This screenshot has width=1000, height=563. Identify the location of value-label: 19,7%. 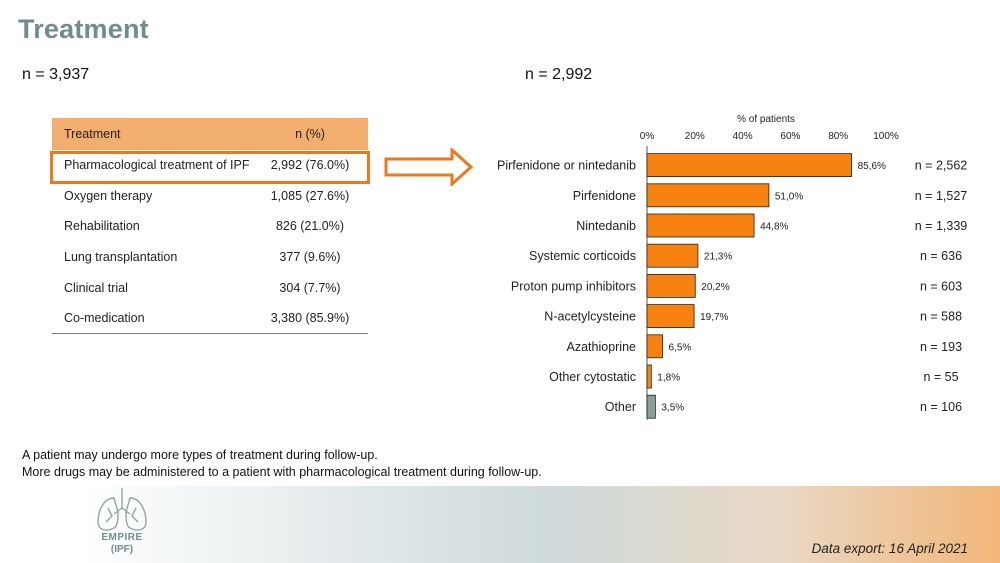
(714, 317).